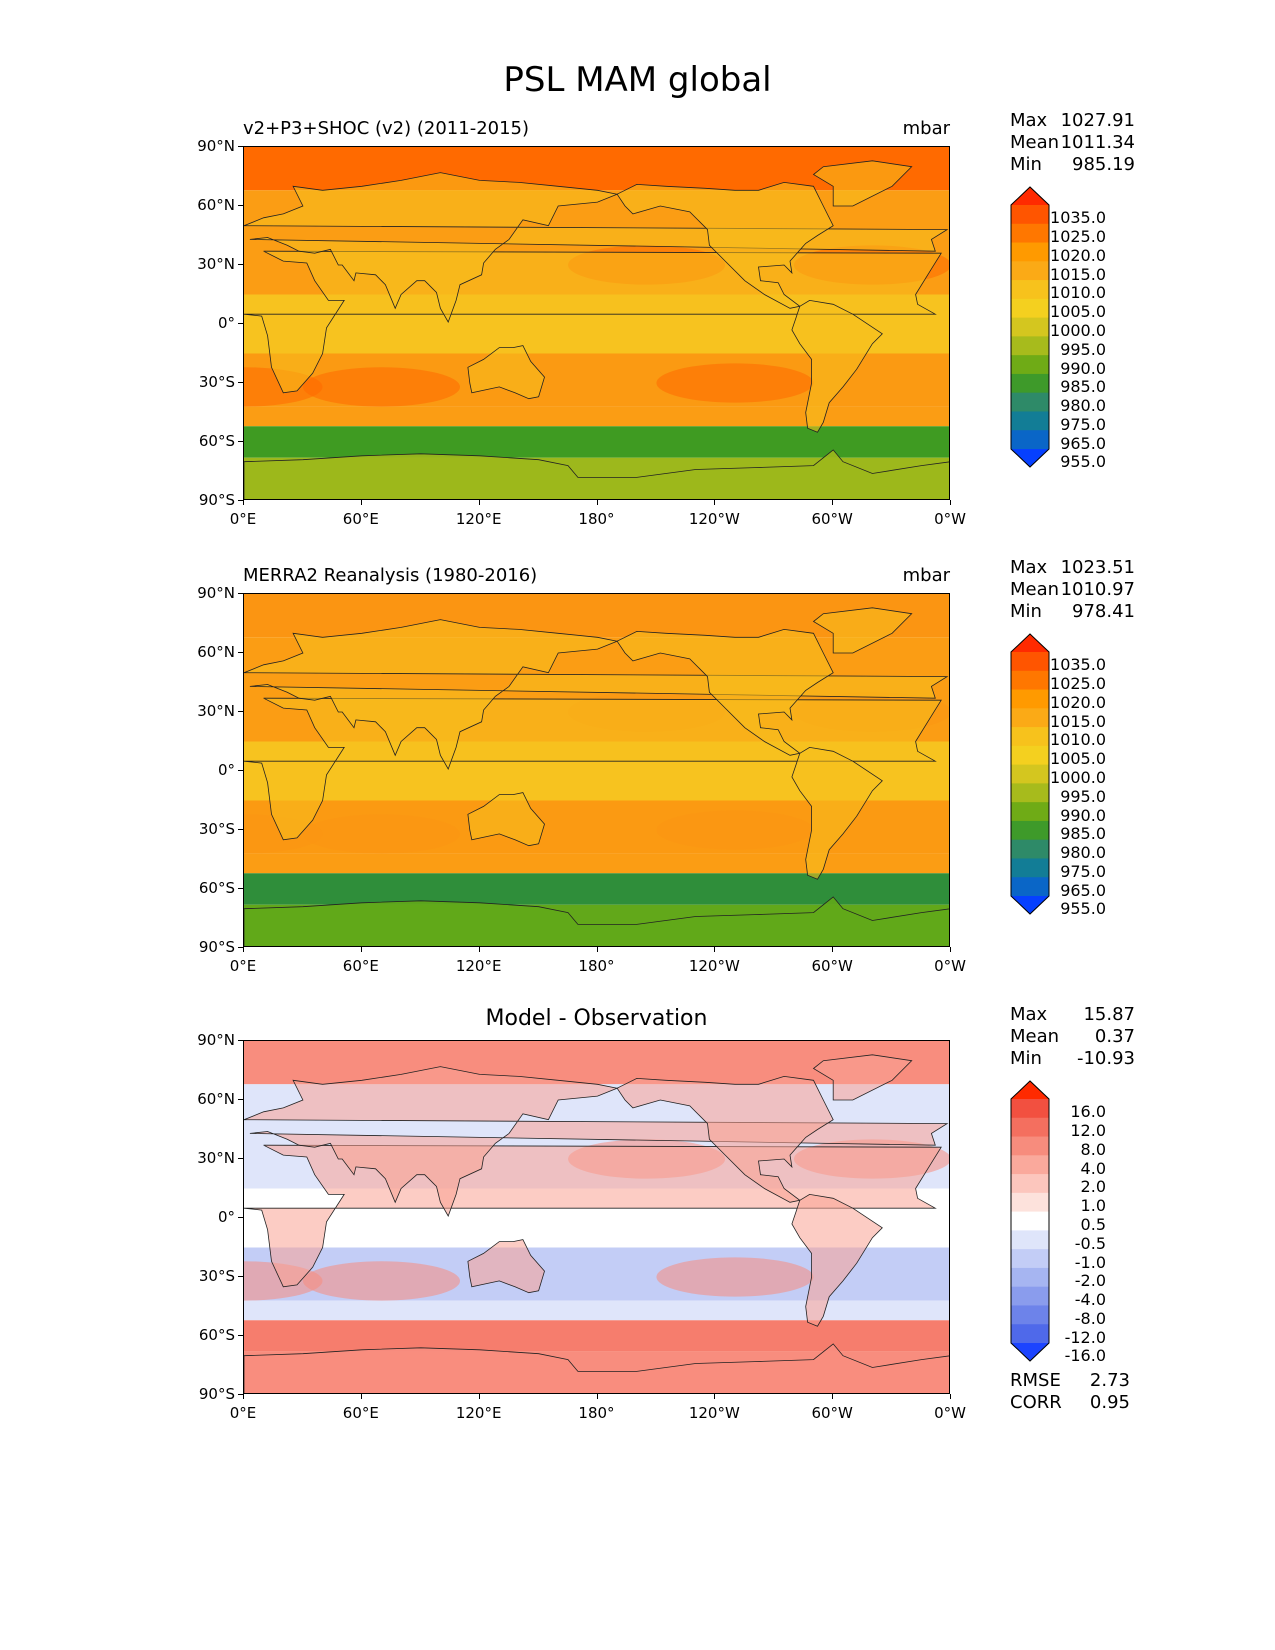  Describe the element at coordinates (390, 575) in the screenshot. I see `panel-title: MERRA2 Reanalysis (1980-2016)` at that location.